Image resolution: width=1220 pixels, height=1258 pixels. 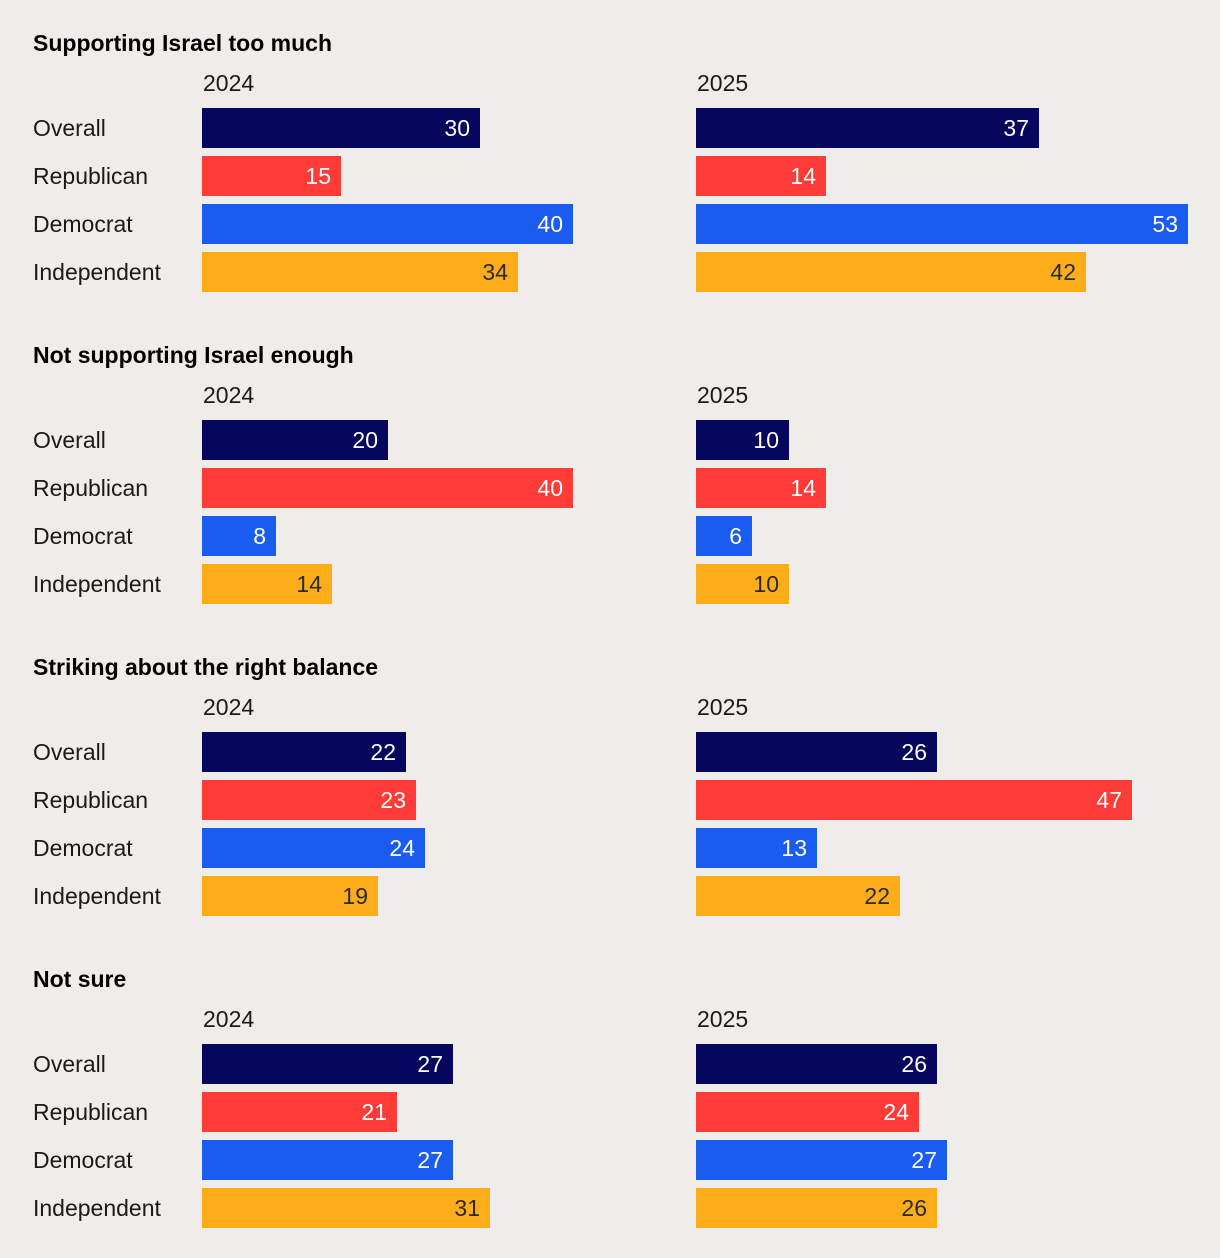 What do you see at coordinates (299, 1112) in the screenshot?
I see `bar-republican-2024: 21` at bounding box center [299, 1112].